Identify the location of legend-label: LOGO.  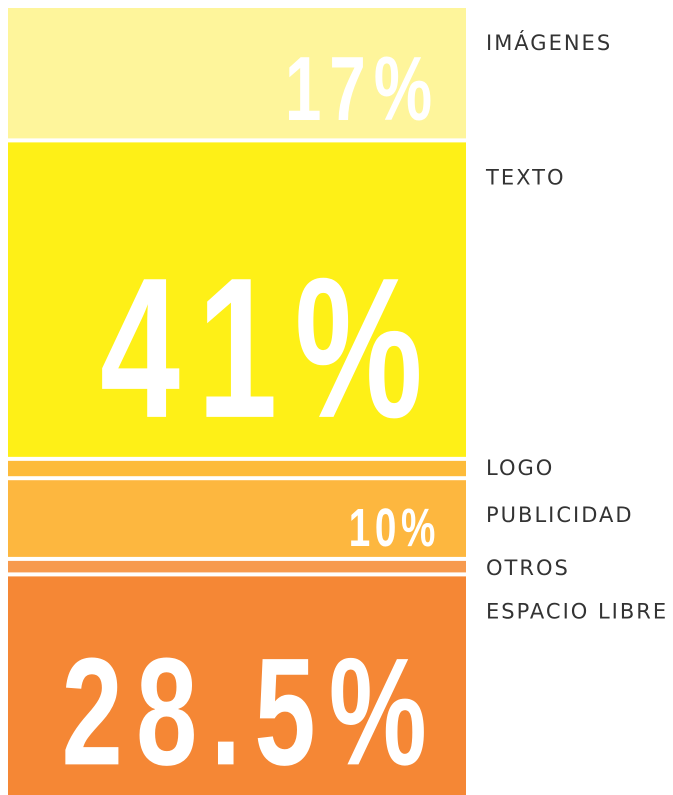
(520, 468).